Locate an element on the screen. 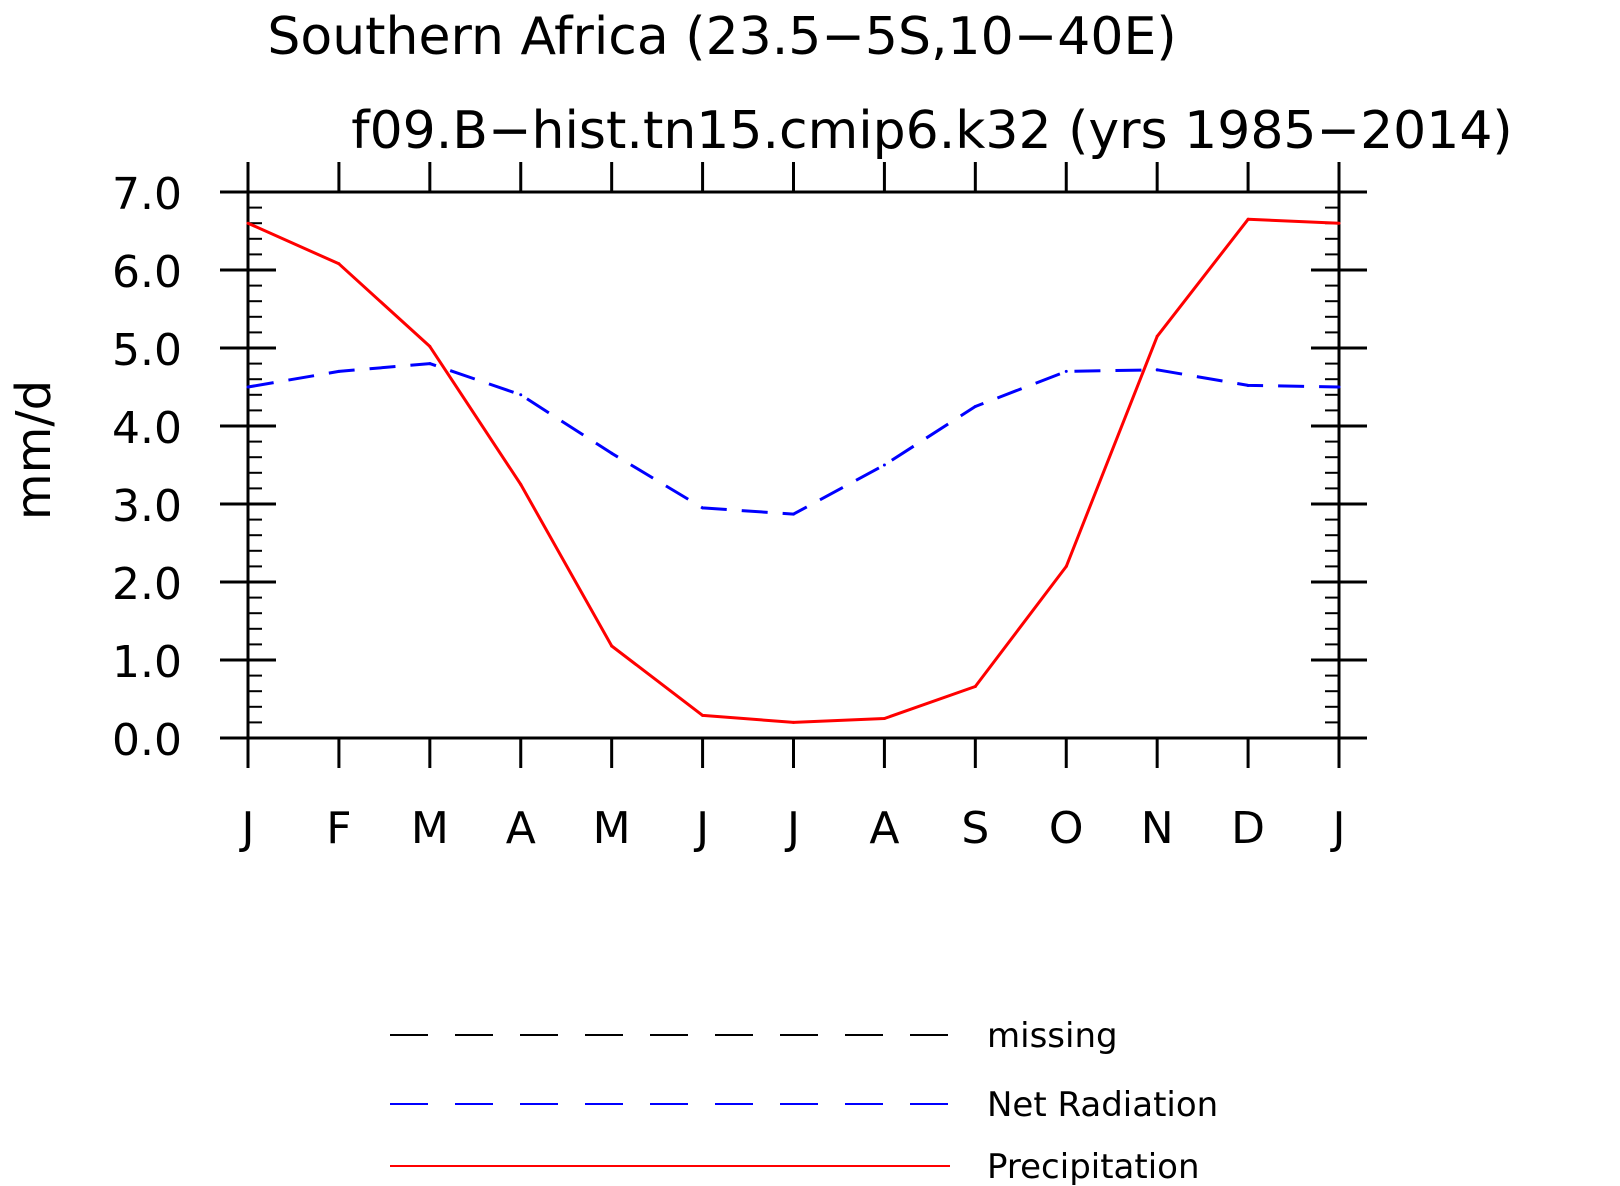  legend-label: Net Radiation is located at coordinates (1102, 1105).